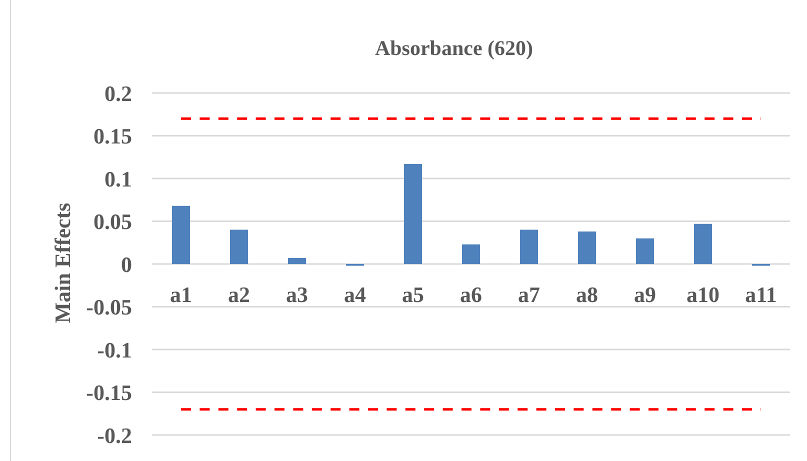 The height and width of the screenshot is (461, 807). What do you see at coordinates (454, 48) in the screenshot?
I see `chart-title: Absorbance (620)` at bounding box center [454, 48].